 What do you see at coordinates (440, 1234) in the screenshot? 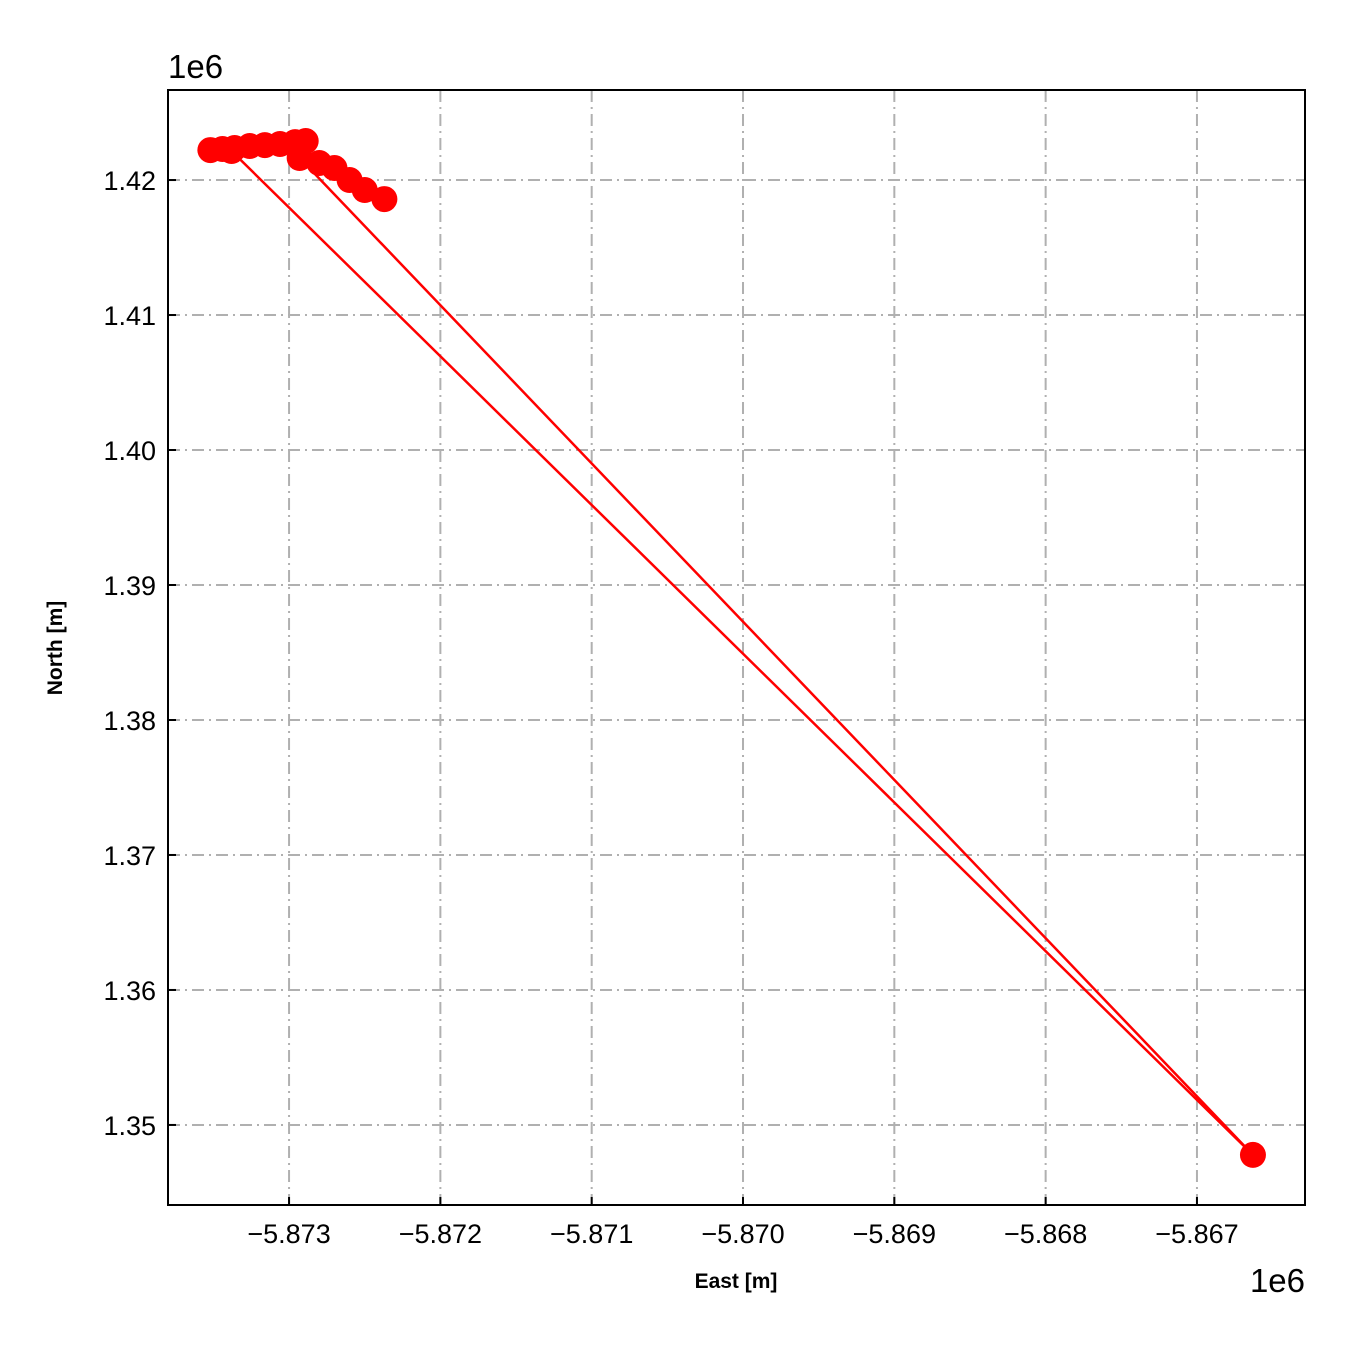
I see `x-tick-label: −5.872` at bounding box center [440, 1234].